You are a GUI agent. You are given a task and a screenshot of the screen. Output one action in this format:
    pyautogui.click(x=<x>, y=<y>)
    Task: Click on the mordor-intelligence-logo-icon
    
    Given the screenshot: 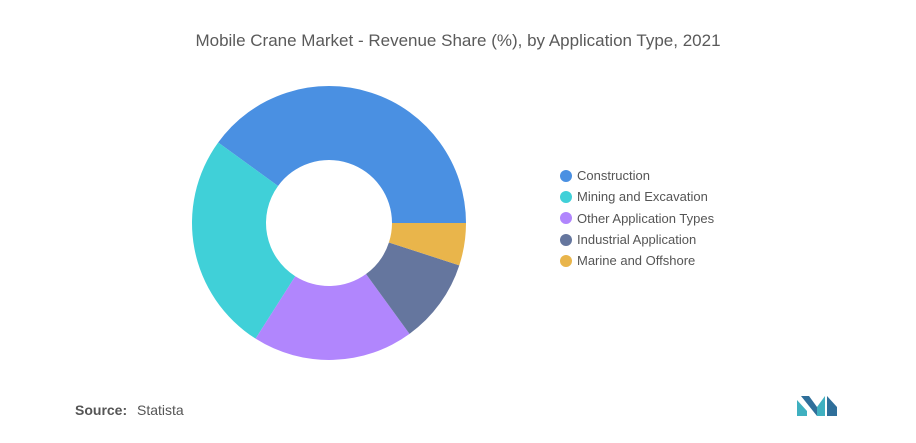 What is the action you would take?
    pyautogui.click(x=817, y=406)
    